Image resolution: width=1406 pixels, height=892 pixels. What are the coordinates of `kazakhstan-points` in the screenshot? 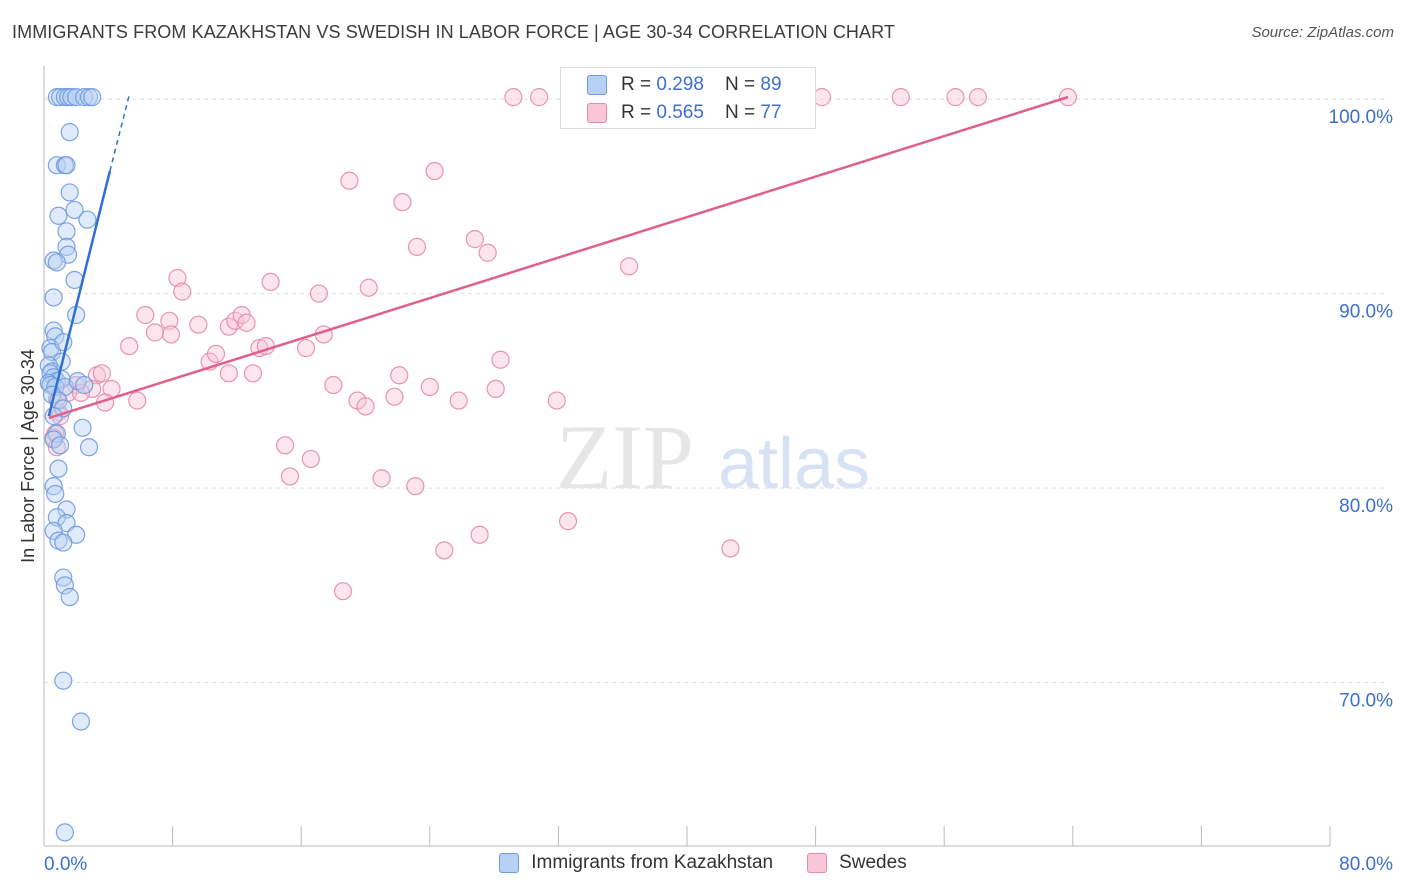 It's located at (70, 465).